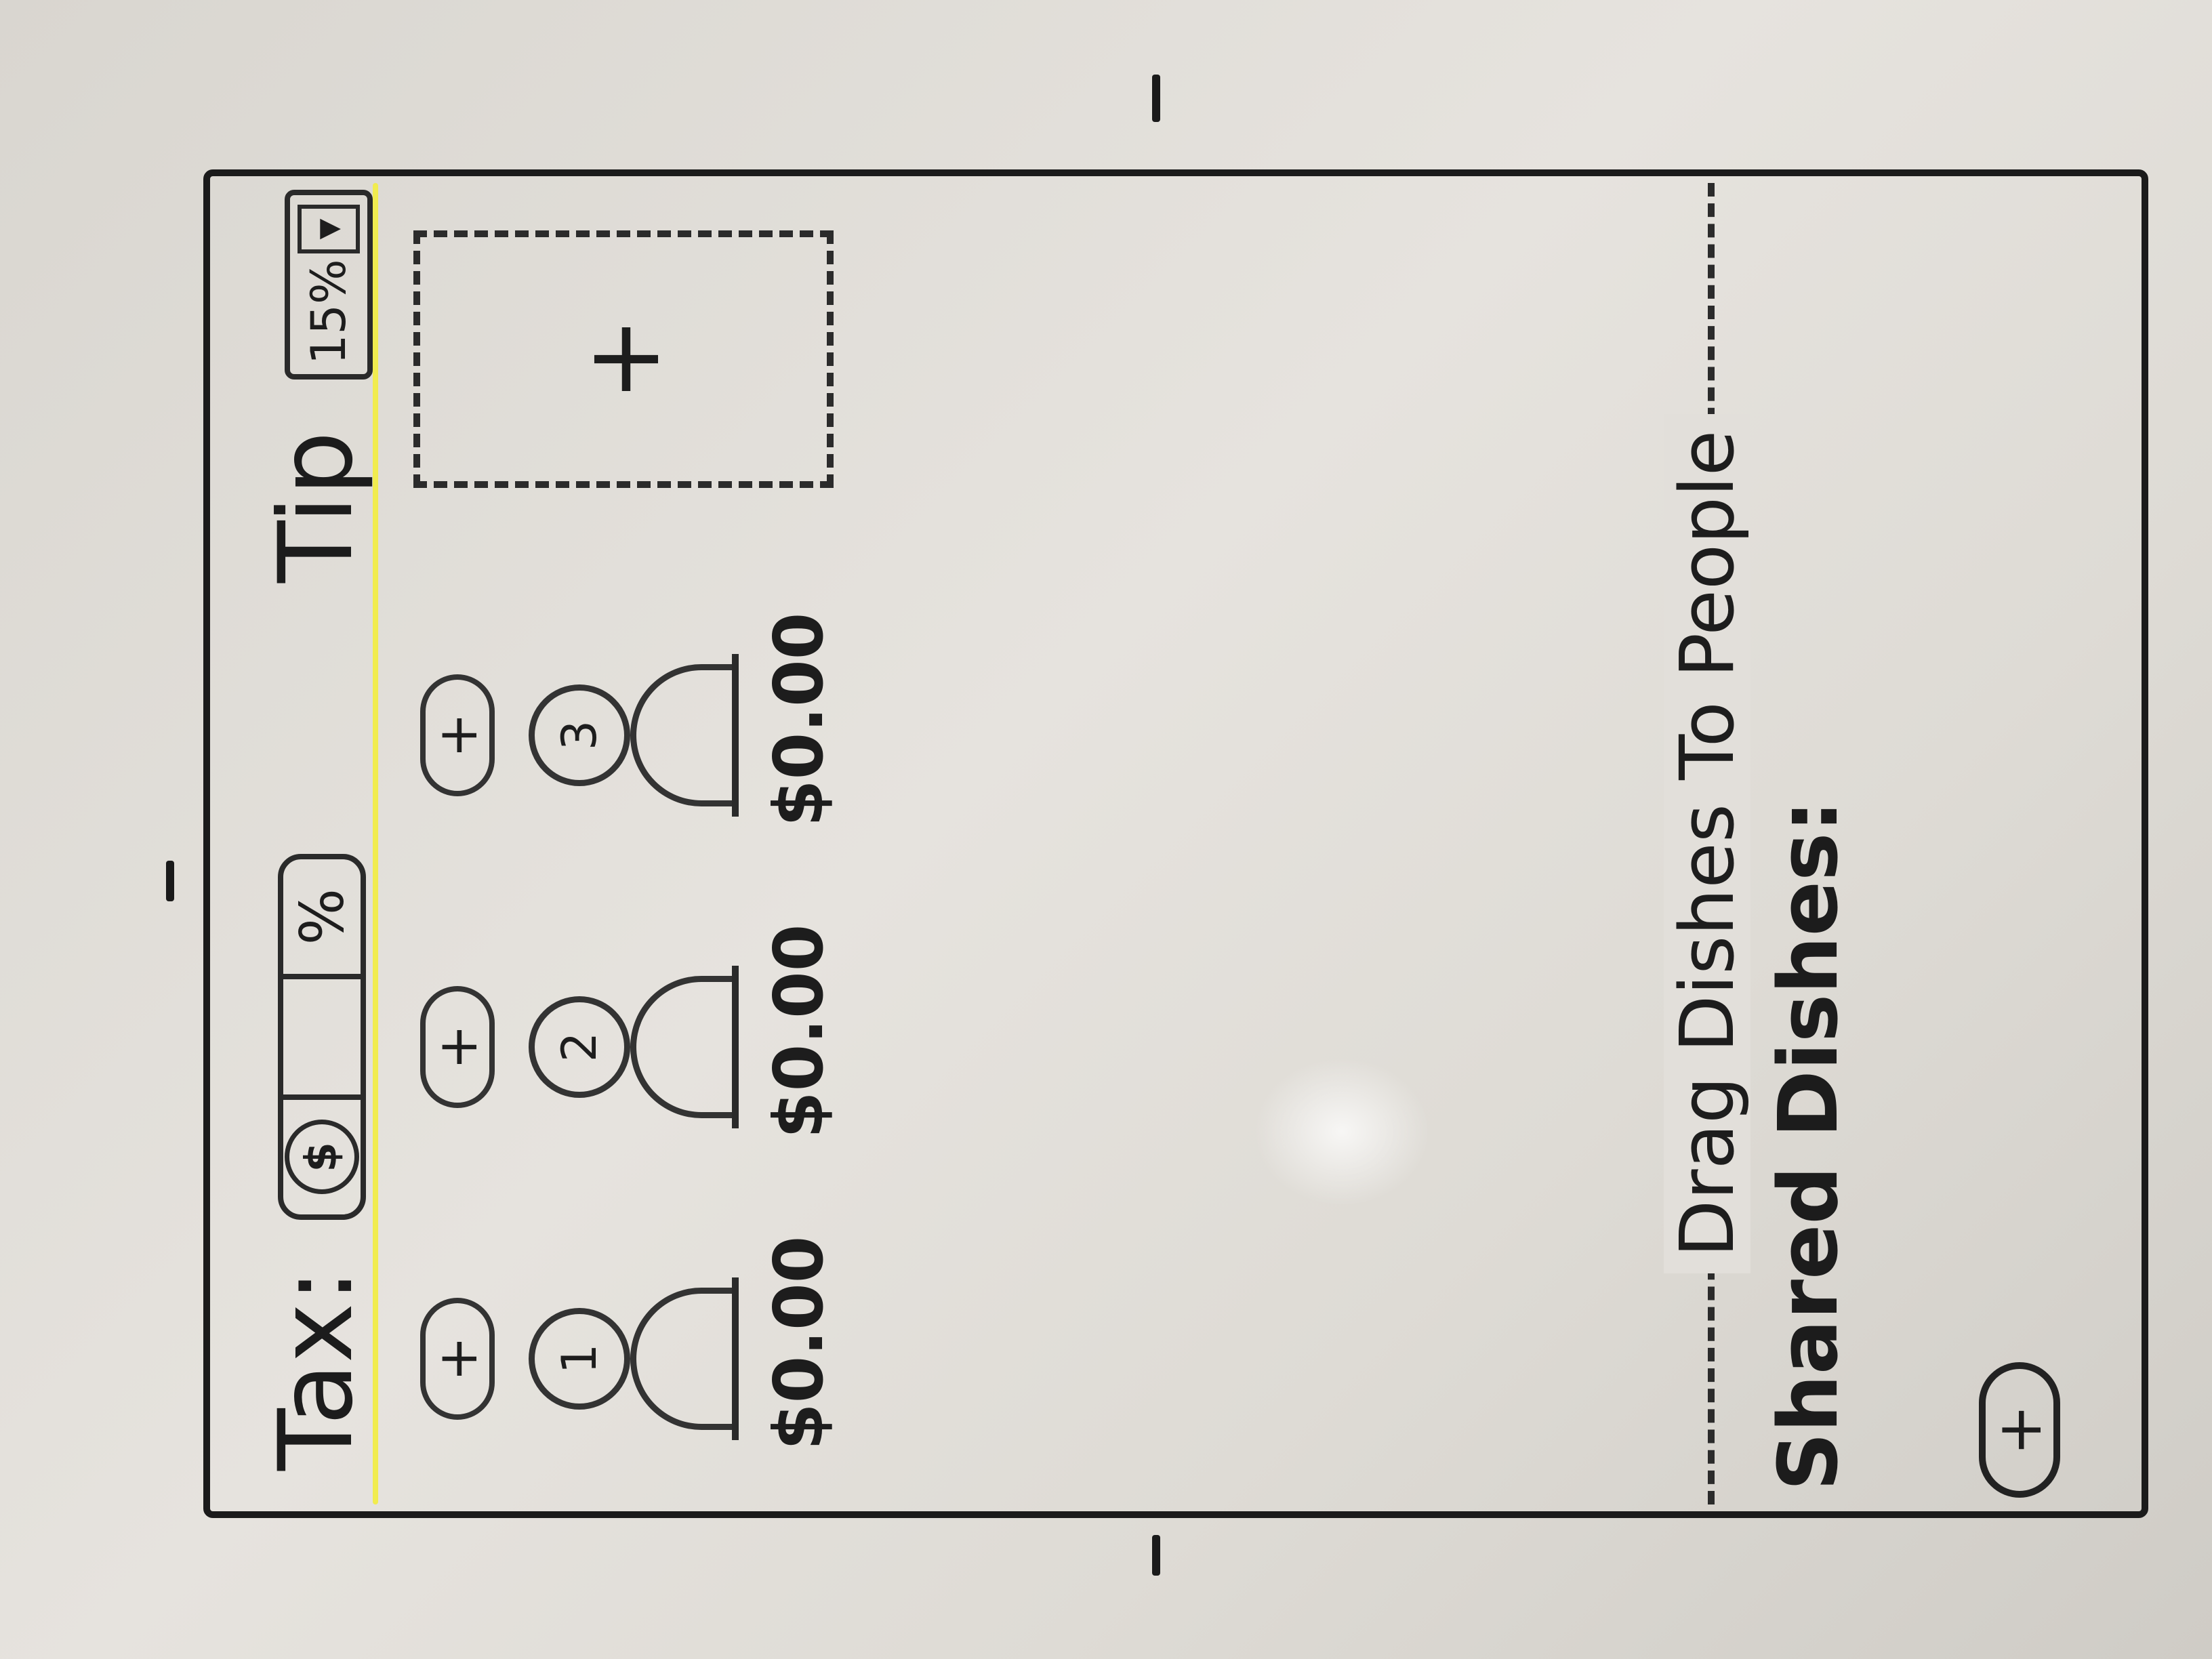  I want to click on chevron-down-icon: ▼, so click(329, 229).